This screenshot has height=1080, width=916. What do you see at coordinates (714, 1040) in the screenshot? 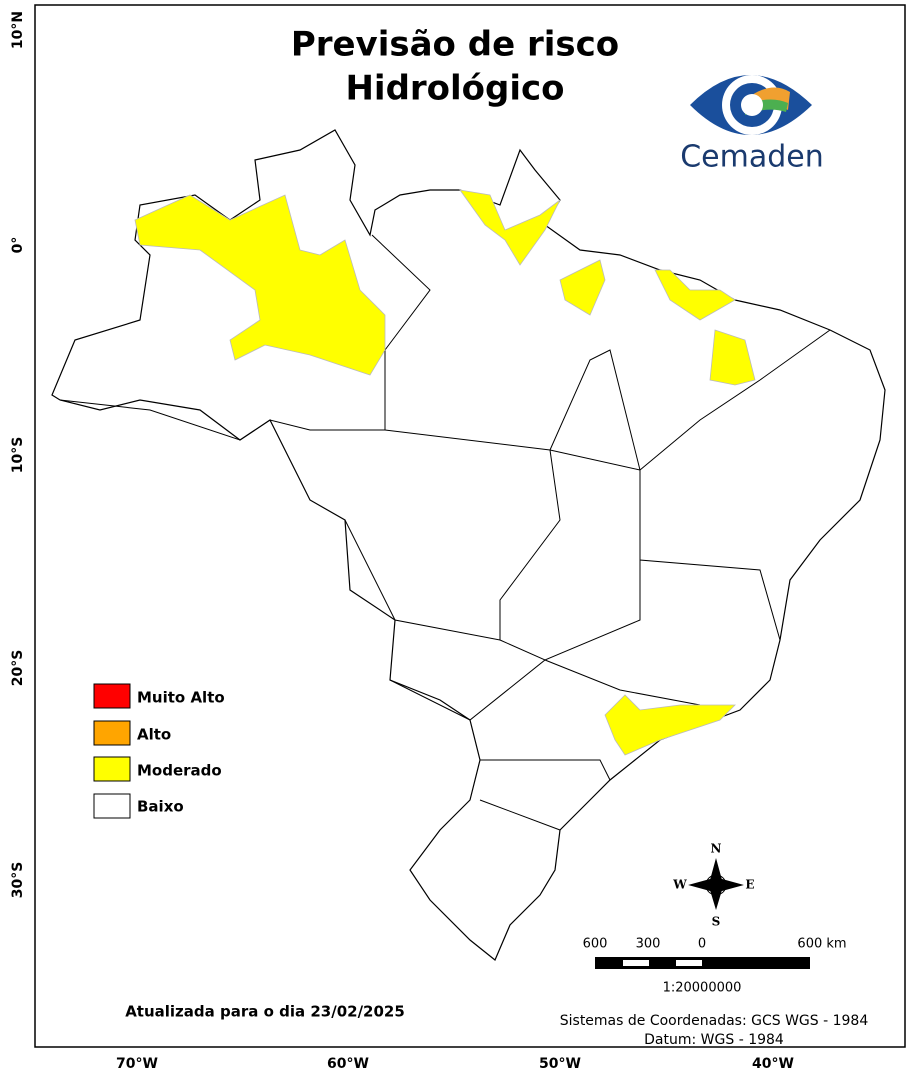
I see `datum-note: Datum: WGS - 1984` at bounding box center [714, 1040].